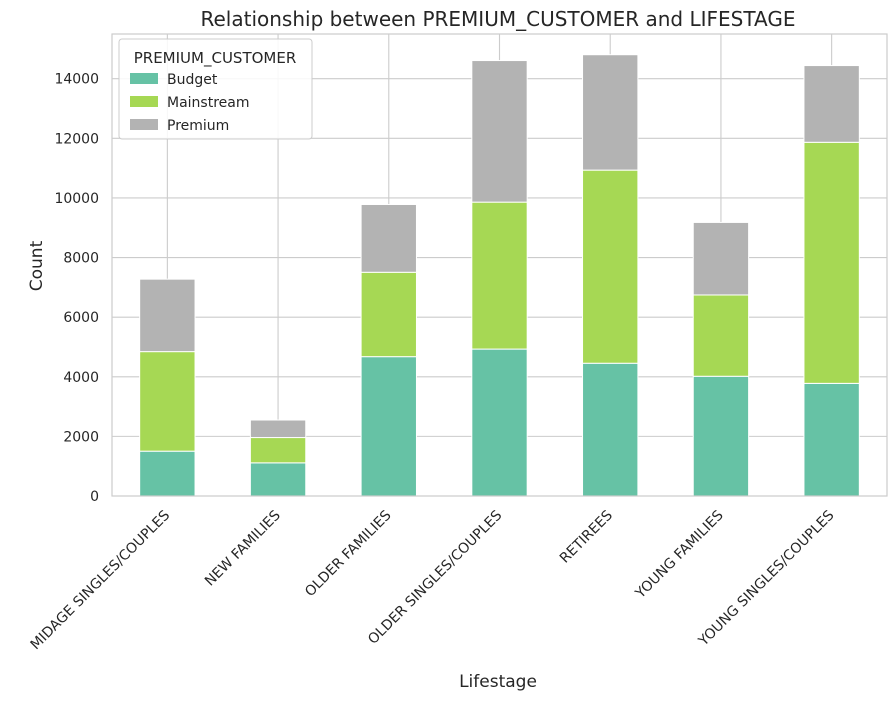 This screenshot has height=701, width=896. I want to click on legend-box, so click(215, 89).